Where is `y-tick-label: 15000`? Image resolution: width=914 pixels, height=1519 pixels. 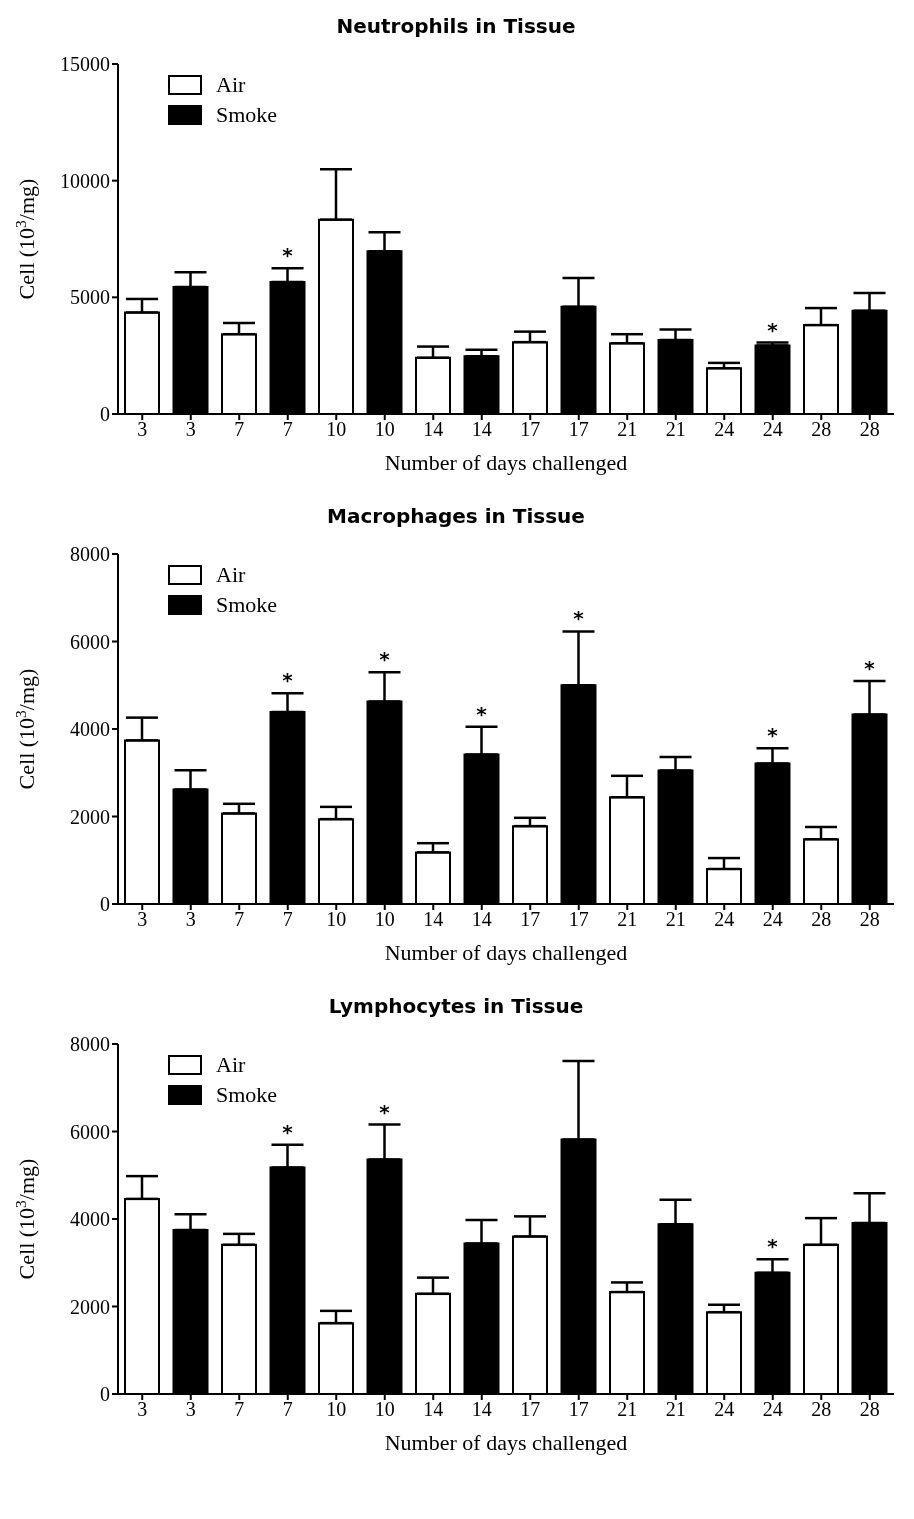 y-tick-label: 15000 is located at coordinates (85, 64).